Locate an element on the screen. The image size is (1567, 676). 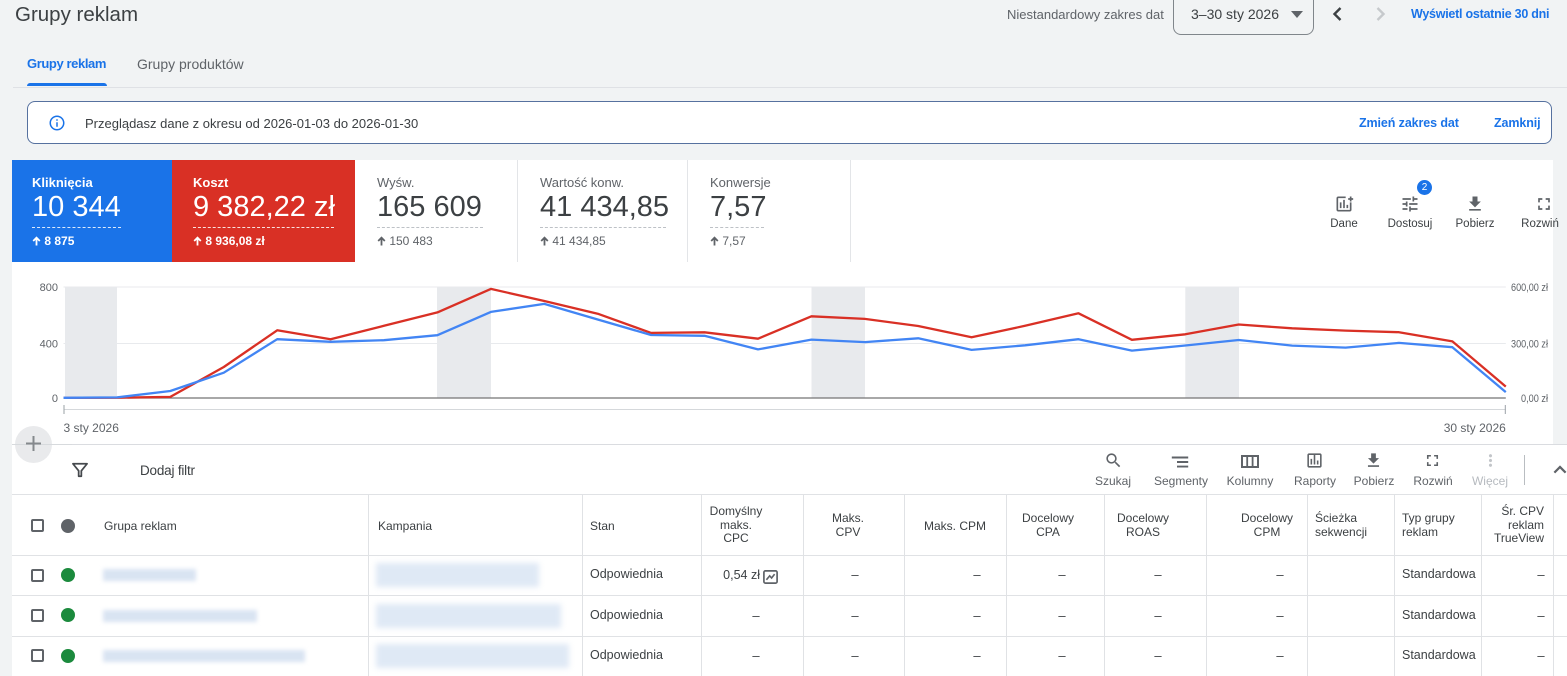
svg-text: 3 sty 2026 is located at coordinates (92, 428).